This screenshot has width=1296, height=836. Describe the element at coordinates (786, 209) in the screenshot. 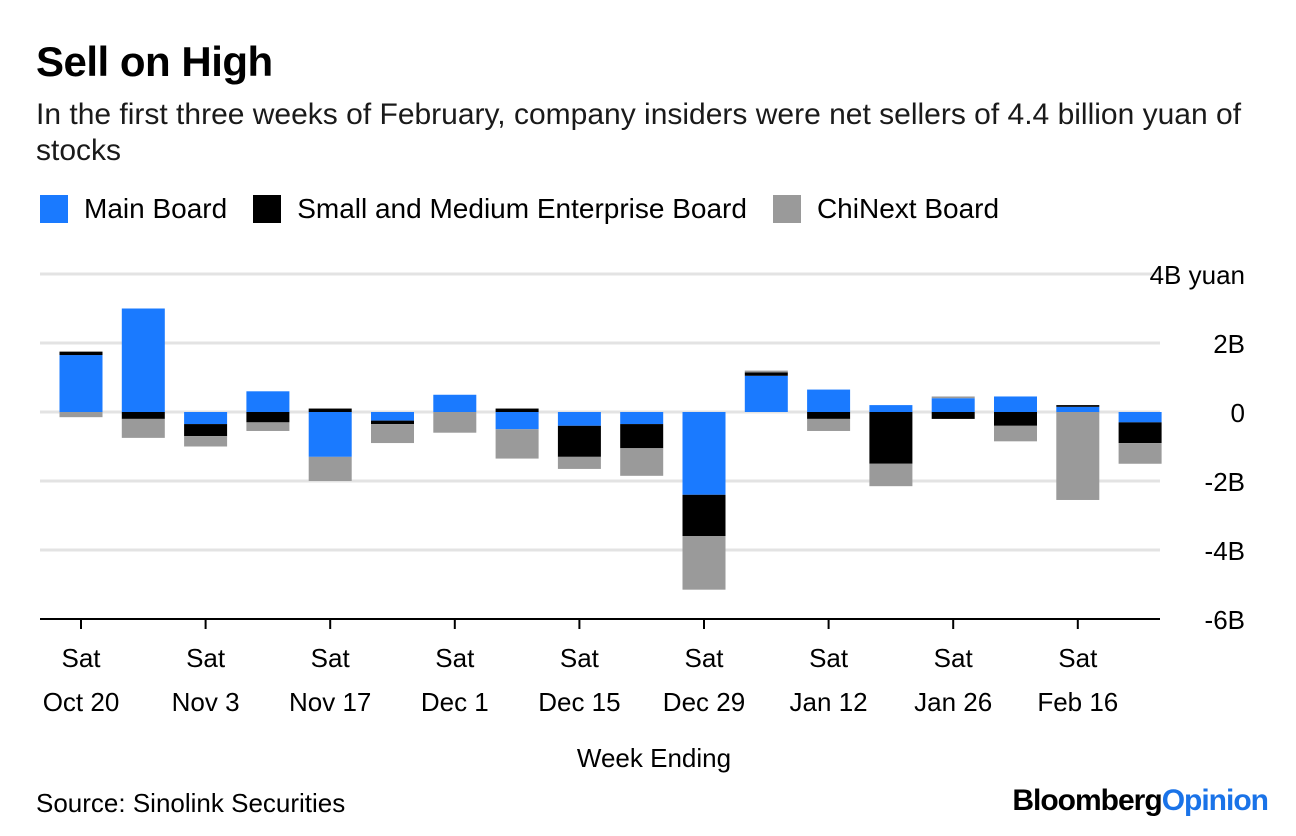

I see `legend-swatch-chinext-board` at that location.